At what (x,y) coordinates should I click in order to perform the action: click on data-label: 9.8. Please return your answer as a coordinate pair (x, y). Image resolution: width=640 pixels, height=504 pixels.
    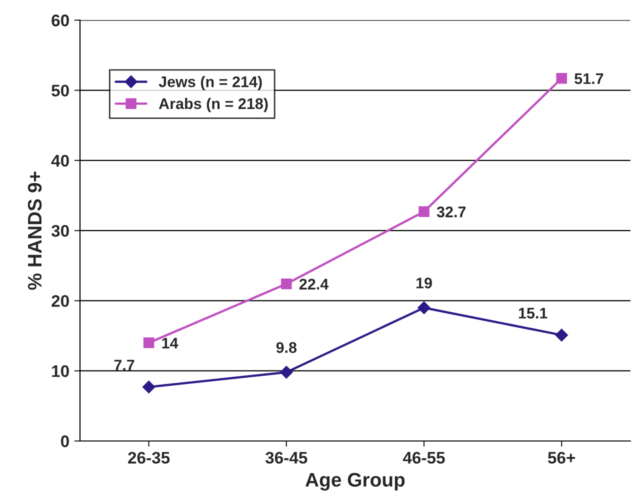
    Looking at the image, I should click on (286, 347).